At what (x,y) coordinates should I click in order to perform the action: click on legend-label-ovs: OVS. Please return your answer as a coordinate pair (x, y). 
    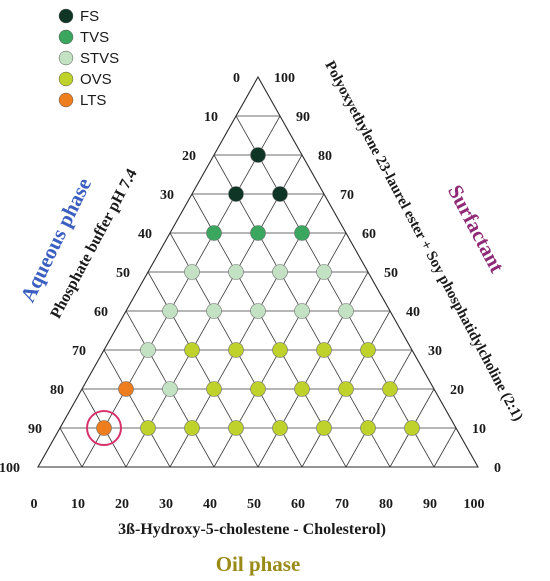
    Looking at the image, I should click on (96, 79).